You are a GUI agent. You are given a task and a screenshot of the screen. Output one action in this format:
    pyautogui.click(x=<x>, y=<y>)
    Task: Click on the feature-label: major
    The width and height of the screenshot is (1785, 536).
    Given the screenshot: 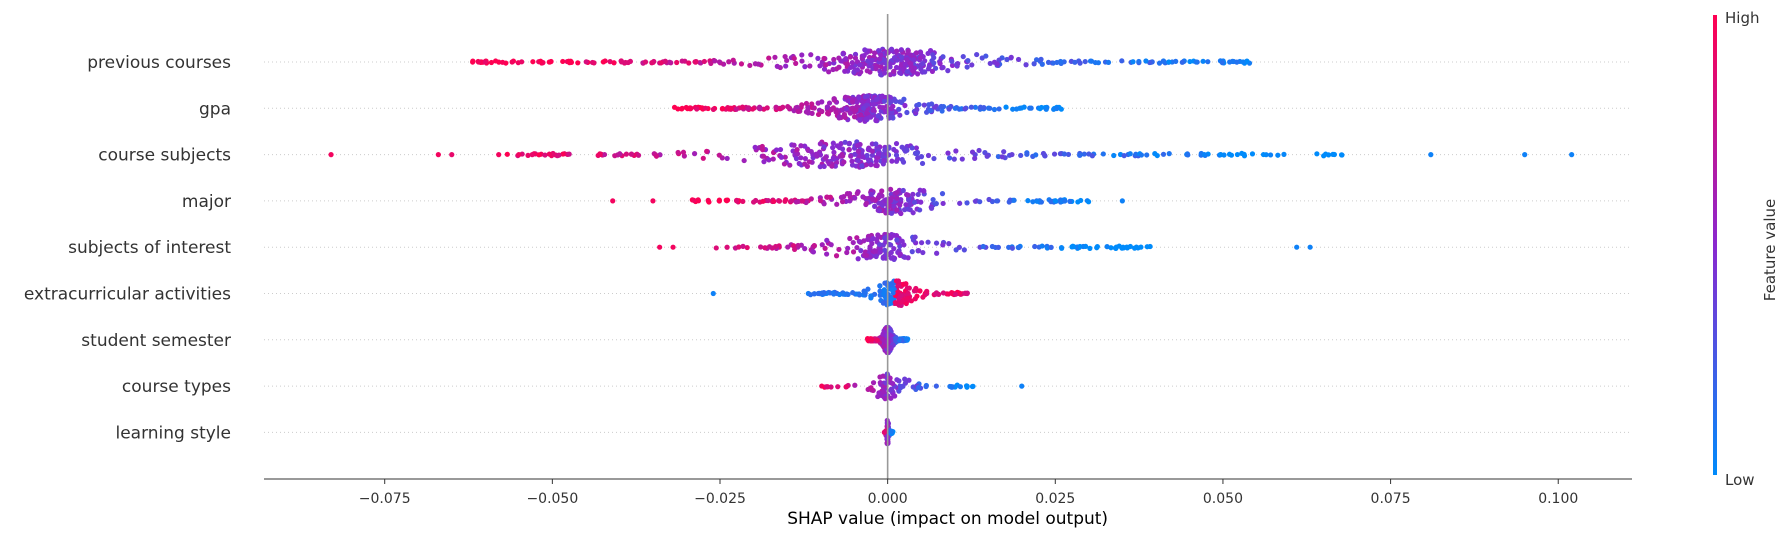 What is the action you would take?
    pyautogui.click(x=206, y=202)
    